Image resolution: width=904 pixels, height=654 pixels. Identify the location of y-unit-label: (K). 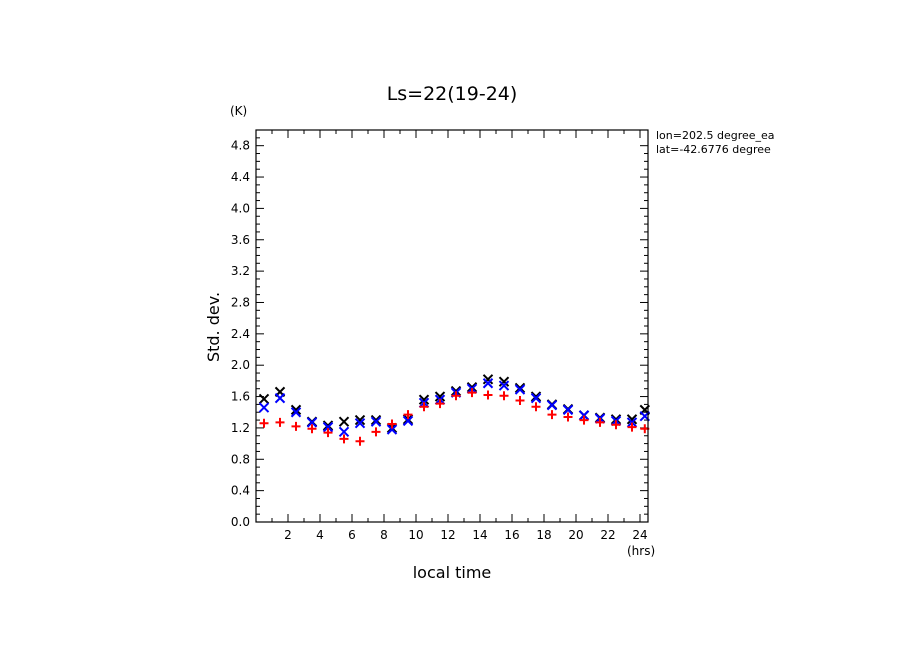
(238, 111).